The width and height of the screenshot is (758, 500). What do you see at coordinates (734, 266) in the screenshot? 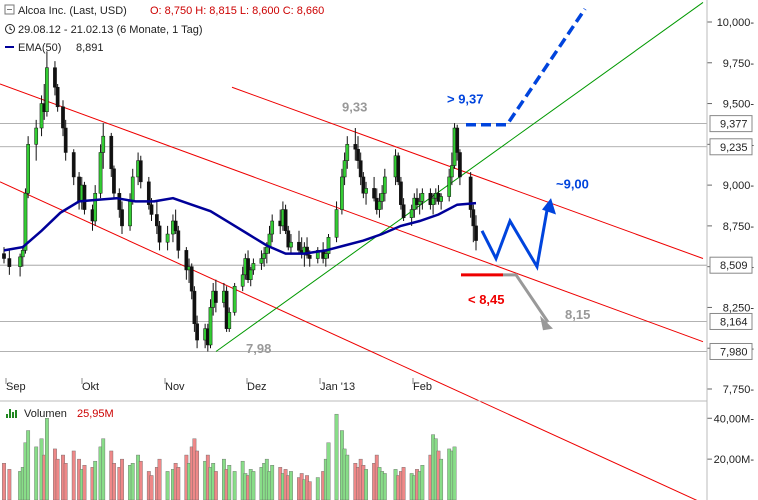
I see `price-level-label: 8,509` at bounding box center [734, 266].